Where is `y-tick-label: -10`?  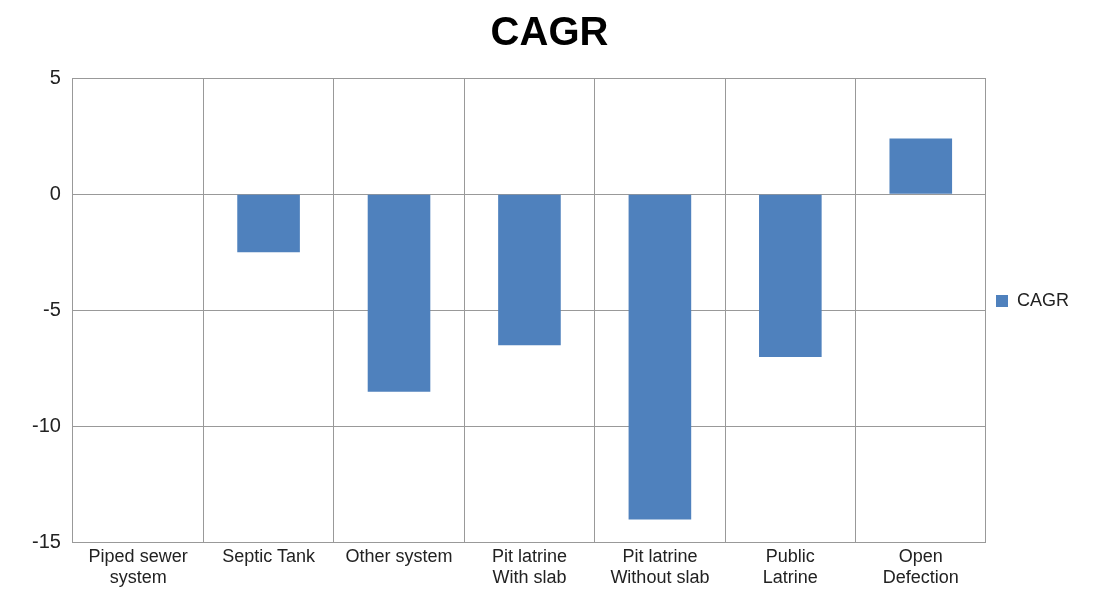
y-tick-label: -10 is located at coordinates (46, 425).